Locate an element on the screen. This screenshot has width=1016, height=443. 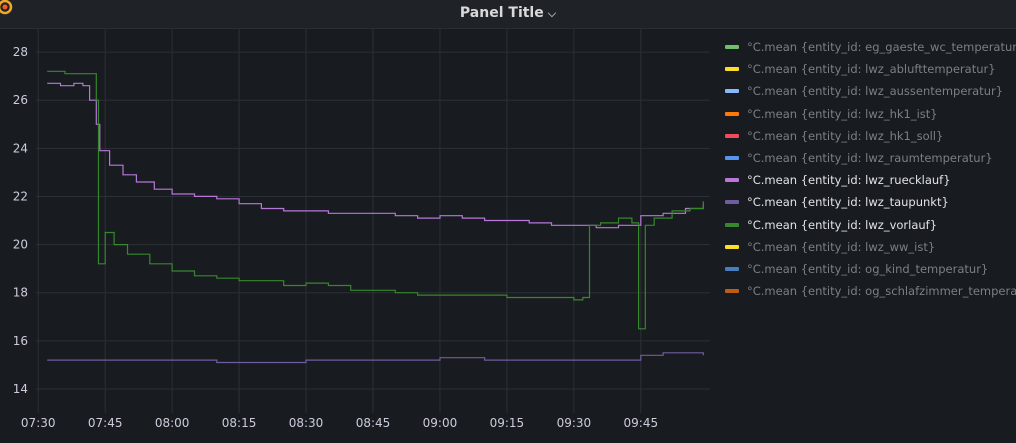
legend-item: °C.mean {entity_id: lwz_raumtemperatur} is located at coordinates (869, 158).